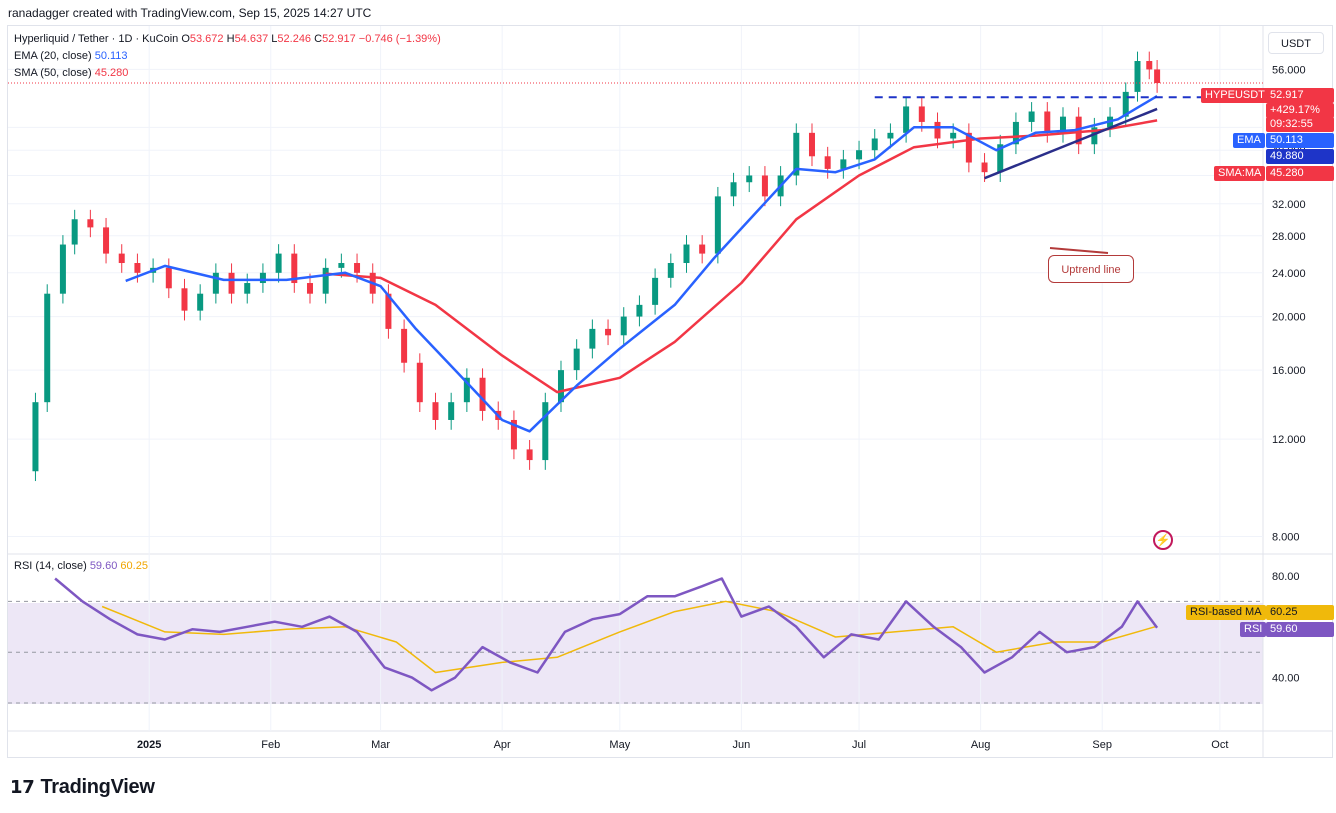 This screenshot has width=1336, height=813. What do you see at coordinates (1300, 612) in the screenshot?
I see `rsi-ma-price-tag: 60.25` at bounding box center [1300, 612].